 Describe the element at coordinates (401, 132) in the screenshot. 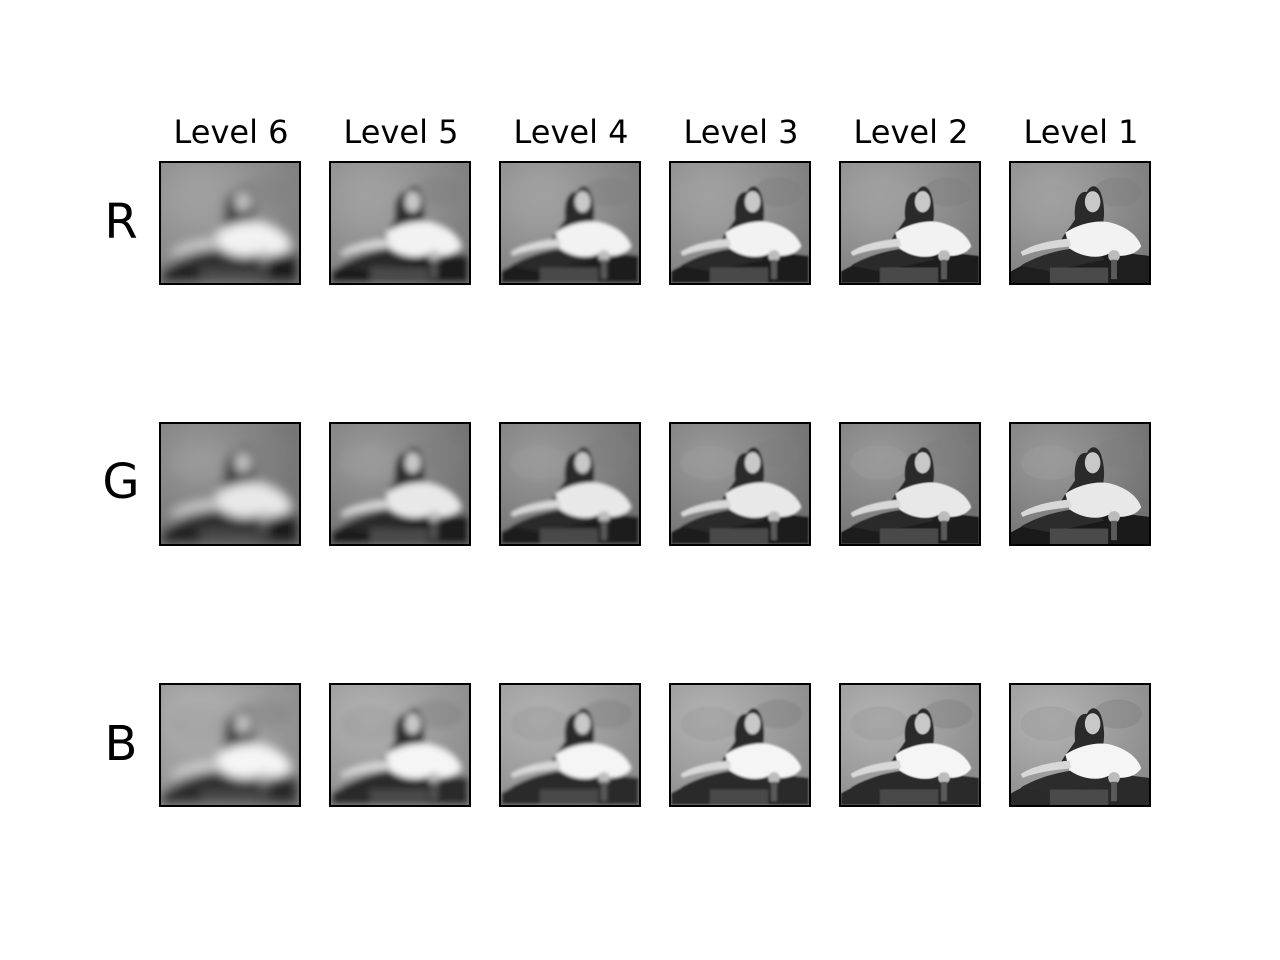

I see `column-title-level-5: Level 5` at that location.